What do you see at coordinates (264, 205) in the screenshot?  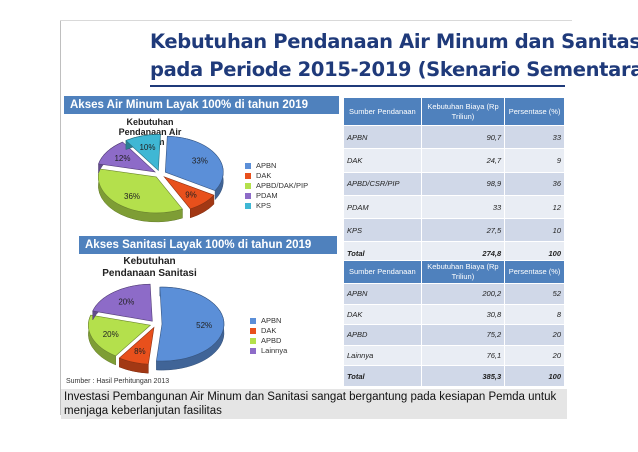 I see `legend-label: KPS` at bounding box center [264, 205].